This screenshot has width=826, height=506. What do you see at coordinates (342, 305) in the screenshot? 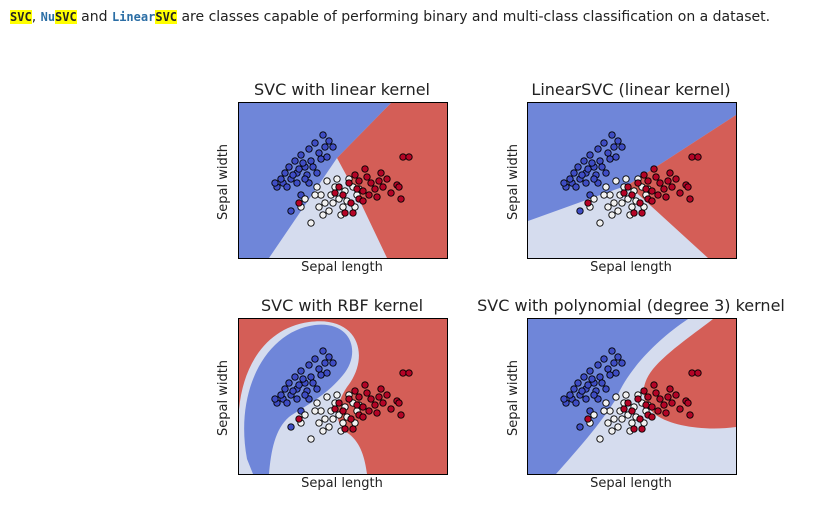
I see `plot-title-rbf: SVC with RBF kernel` at bounding box center [342, 305].